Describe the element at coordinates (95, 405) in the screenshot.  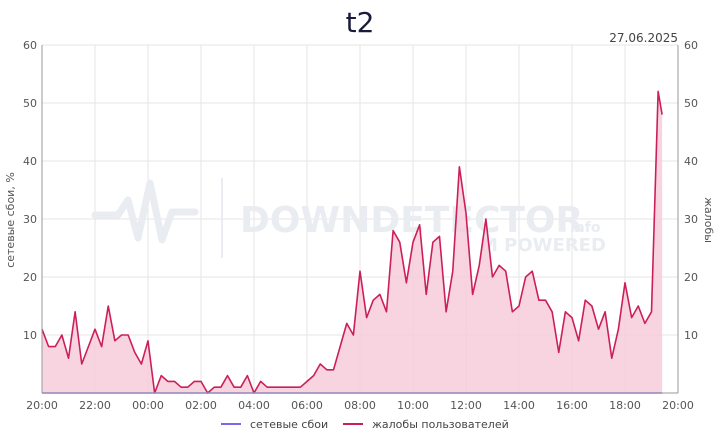
I see `x-tick-label: 22:00` at that location.